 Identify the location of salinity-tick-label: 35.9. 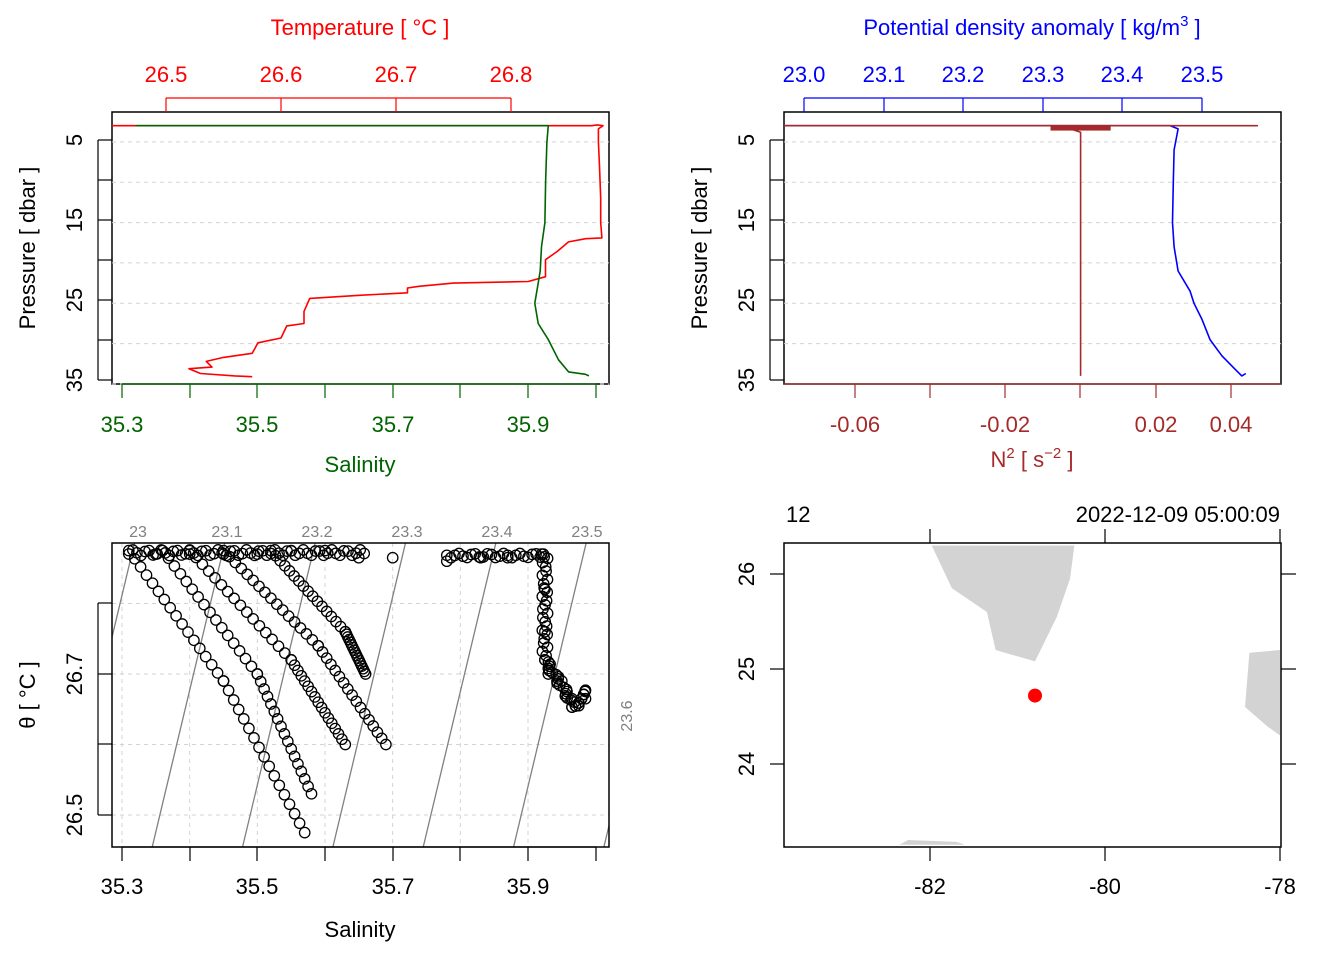
(528, 424).